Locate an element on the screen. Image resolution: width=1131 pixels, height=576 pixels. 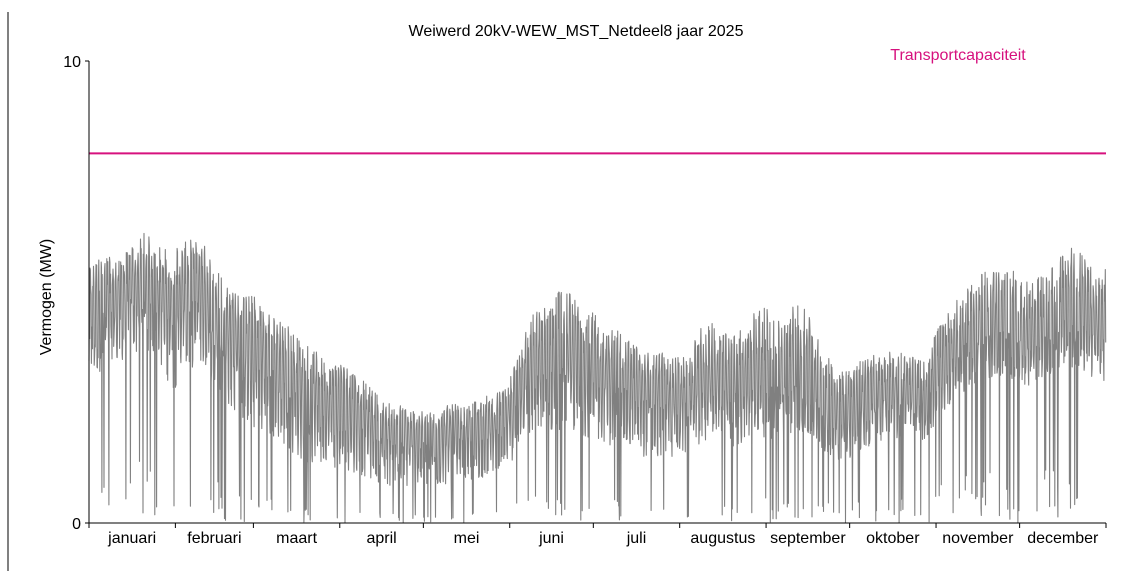
x-tick-label-oktober: oktober is located at coordinates (893, 538).